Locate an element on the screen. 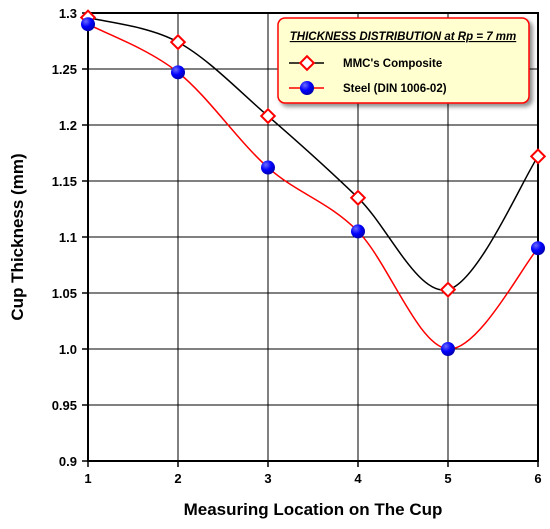 The image size is (550, 529). y-axis-ticks: 0.9 0.95 1.0 1.05 1.1 1.15 1.2 1.25 1.3 is located at coordinates (70, 237).